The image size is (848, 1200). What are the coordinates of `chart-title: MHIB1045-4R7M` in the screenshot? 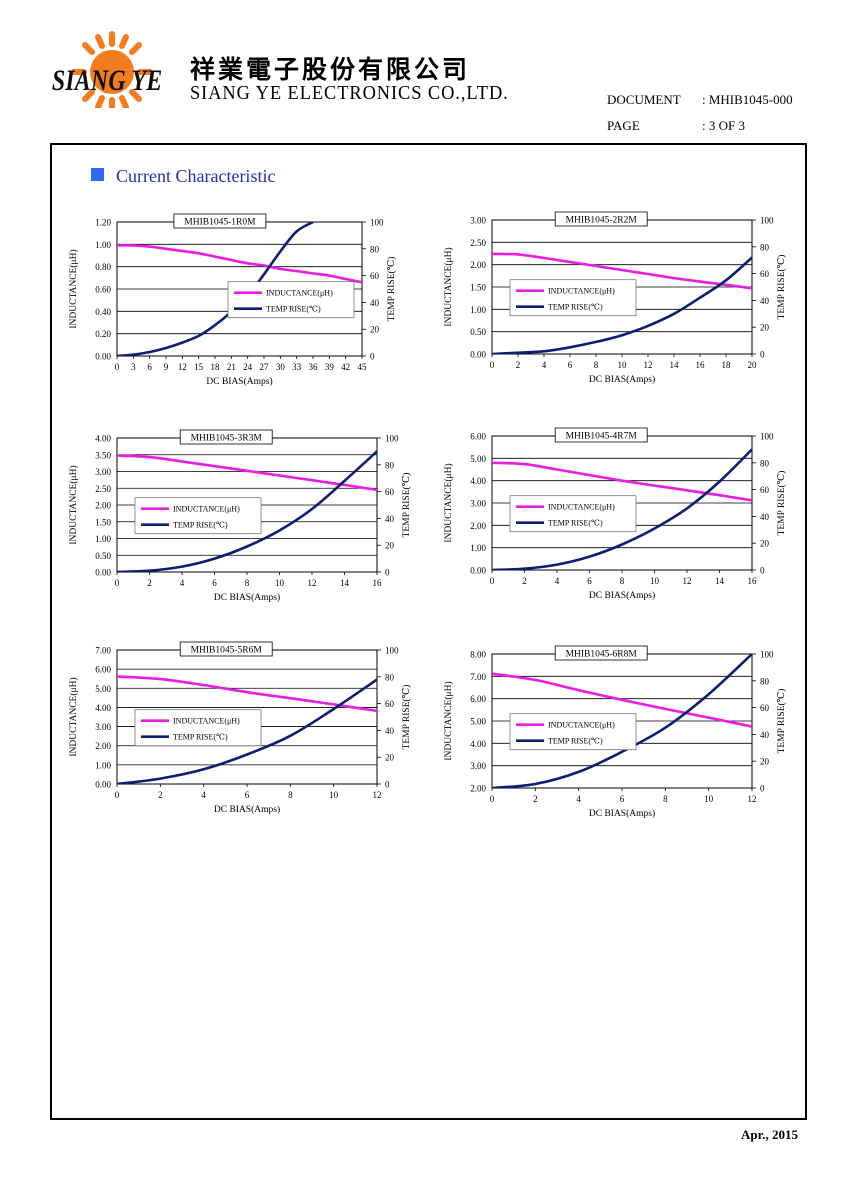 It's located at (602, 437).